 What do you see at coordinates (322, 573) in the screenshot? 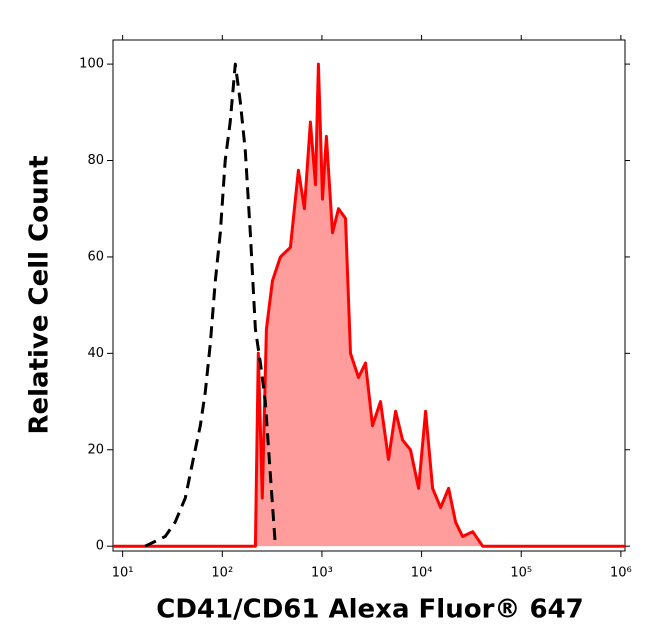
I see `x-tick-label: 10³` at bounding box center [322, 573].